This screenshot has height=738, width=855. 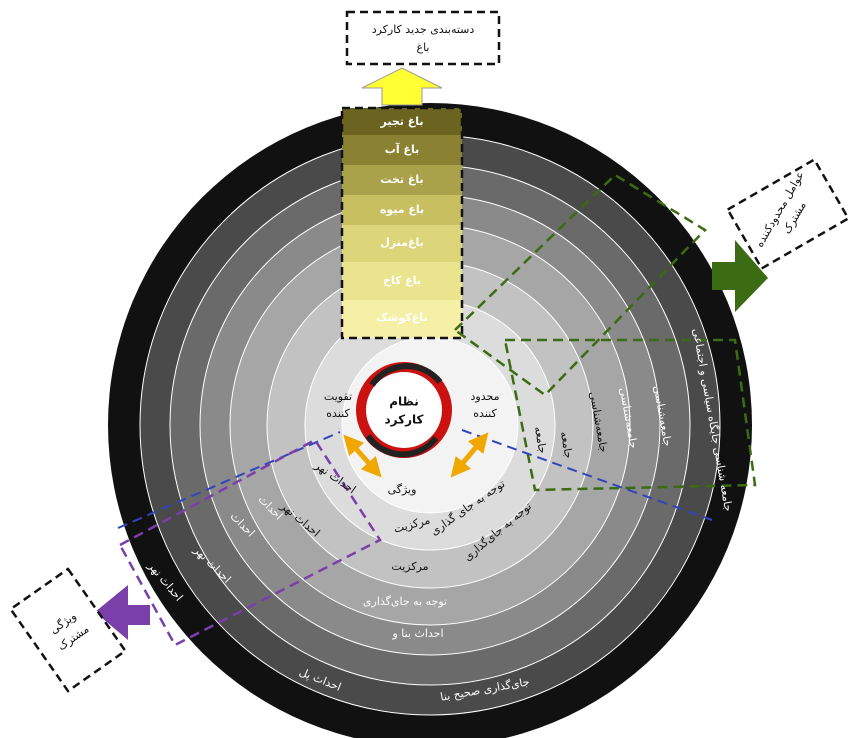 I want to click on top-box-text: دسته‌بندی جدید کارکرد, so click(x=423, y=29).